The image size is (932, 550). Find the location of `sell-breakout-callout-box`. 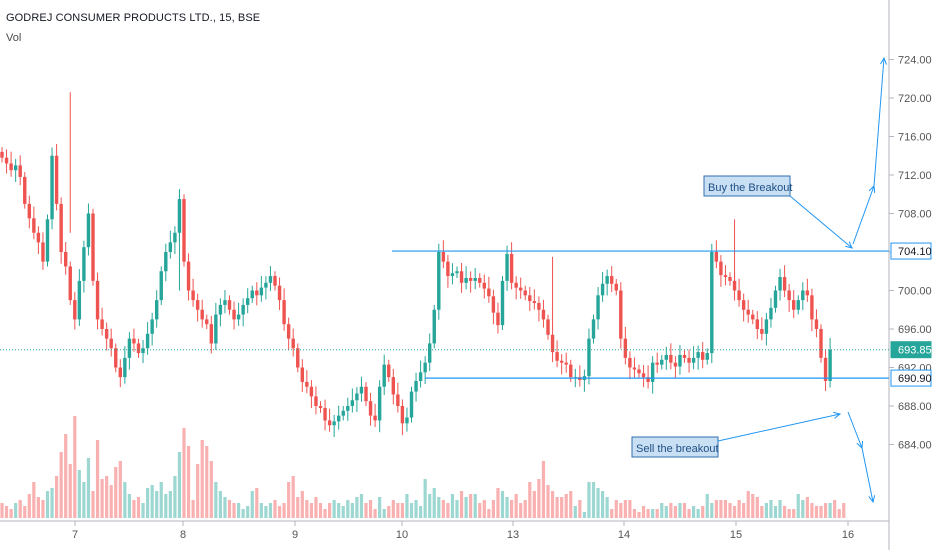

sell-breakout-callout-box is located at coordinates (675, 447).